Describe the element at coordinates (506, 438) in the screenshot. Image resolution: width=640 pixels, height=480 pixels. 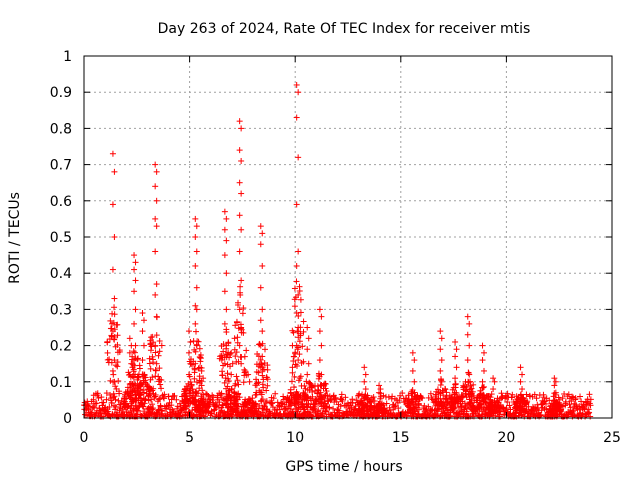
I see `x-tick-label: 20` at that location.